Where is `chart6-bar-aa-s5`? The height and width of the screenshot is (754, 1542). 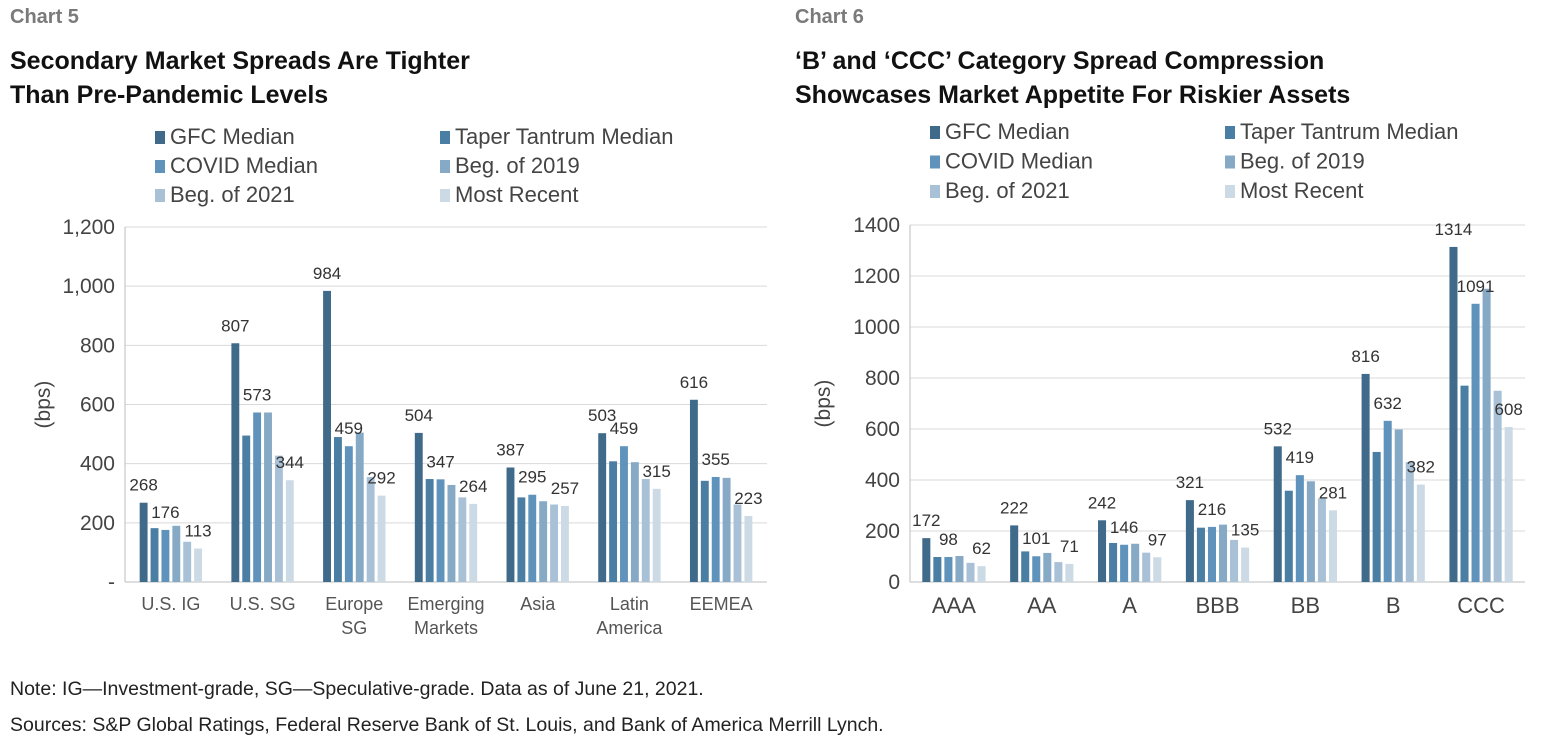 chart6-bar-aa-s5 is located at coordinates (1069, 572).